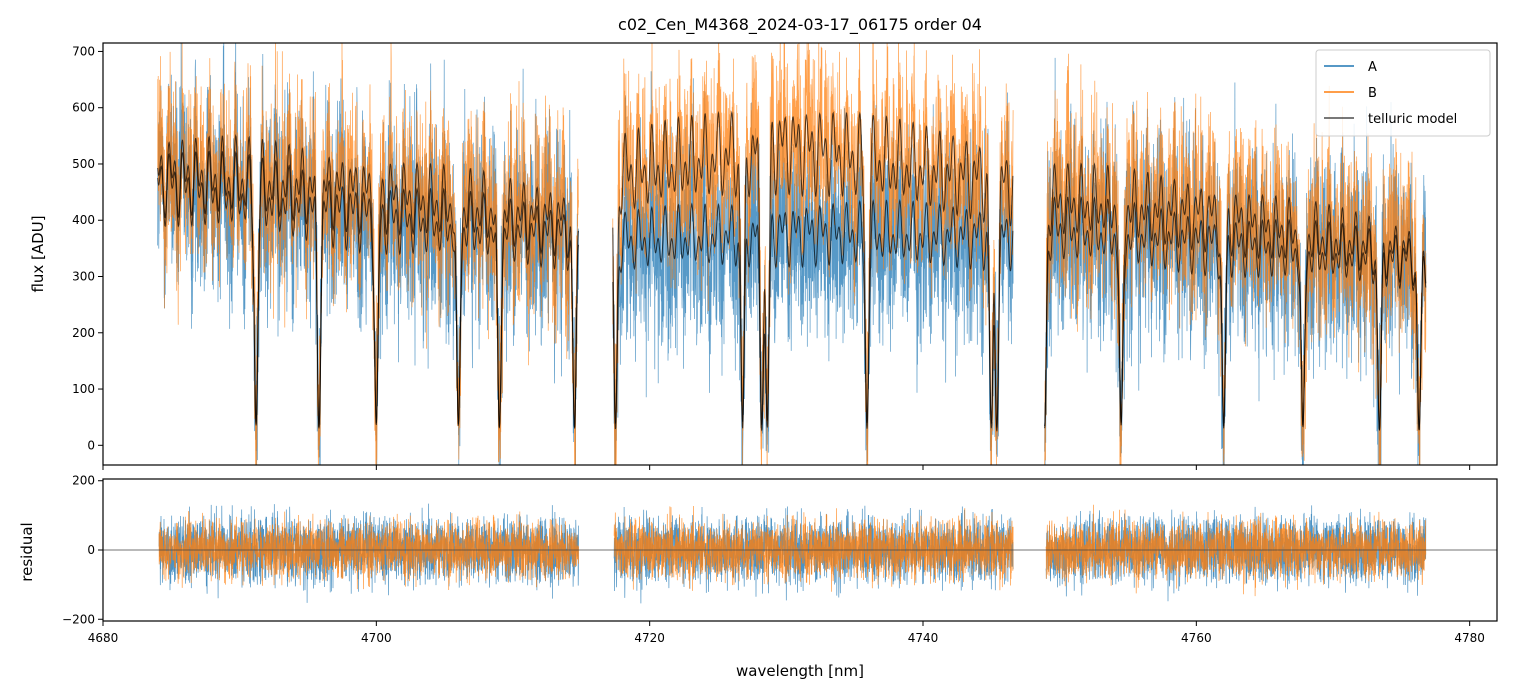 The height and width of the screenshot is (696, 1514). I want to click on x-tick-label: 4720, so click(649, 638).